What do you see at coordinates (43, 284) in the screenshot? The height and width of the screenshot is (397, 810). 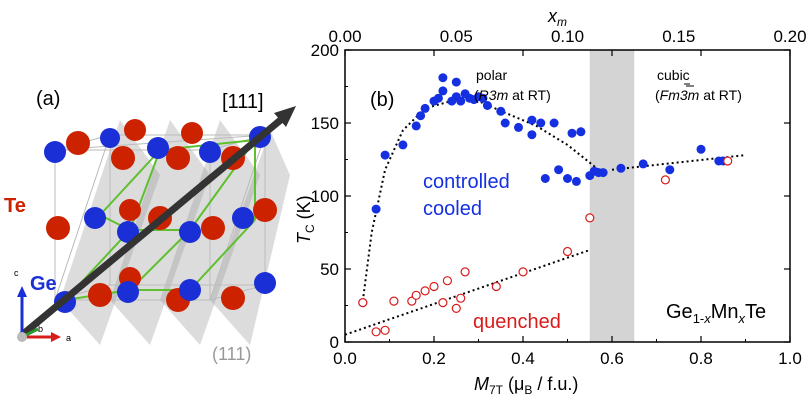 I see `ge-label: Ge` at bounding box center [43, 284].